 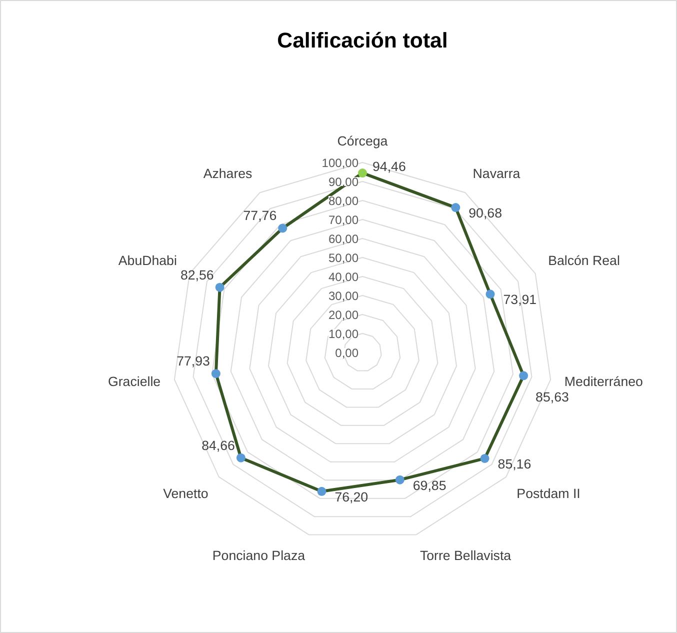 What do you see at coordinates (548, 494) in the screenshot?
I see `spoke-label: Postdam II` at bounding box center [548, 494].